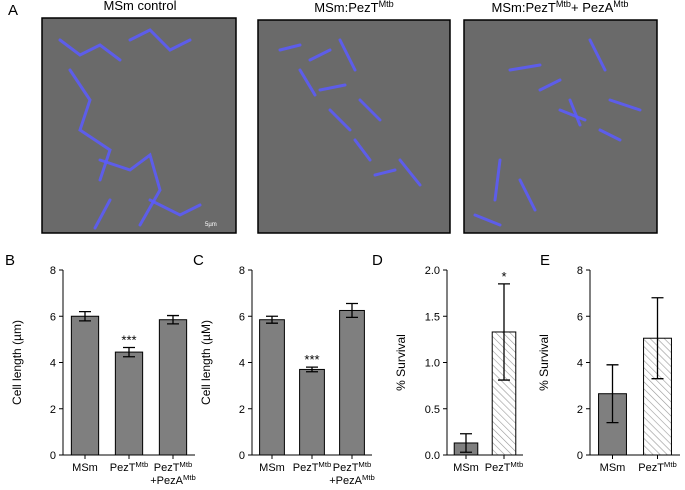  Describe the element at coordinates (206, 362) in the screenshot. I see `y-axis-label: Cell length (µM)` at that location.